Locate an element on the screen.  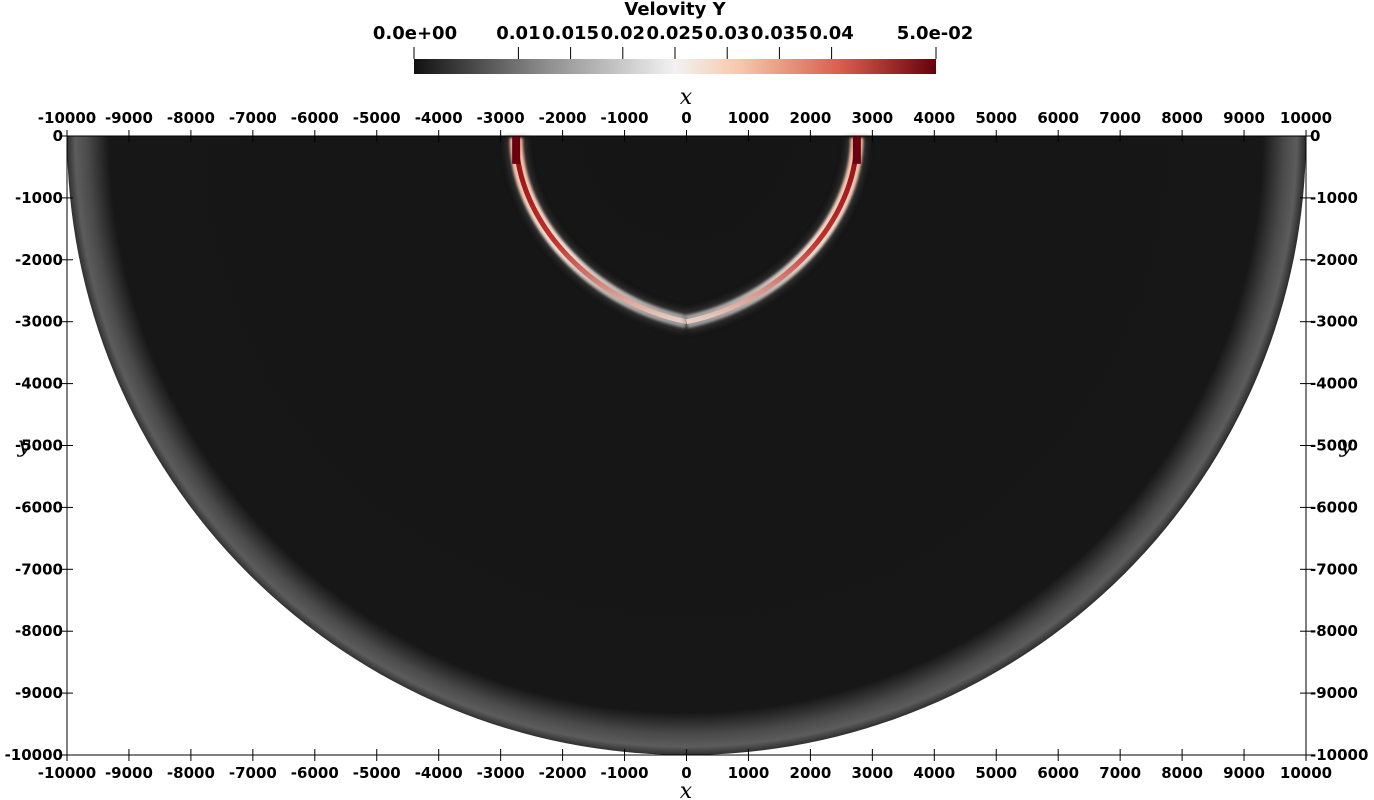
y-axis-title-right: y is located at coordinates (1346, 445).